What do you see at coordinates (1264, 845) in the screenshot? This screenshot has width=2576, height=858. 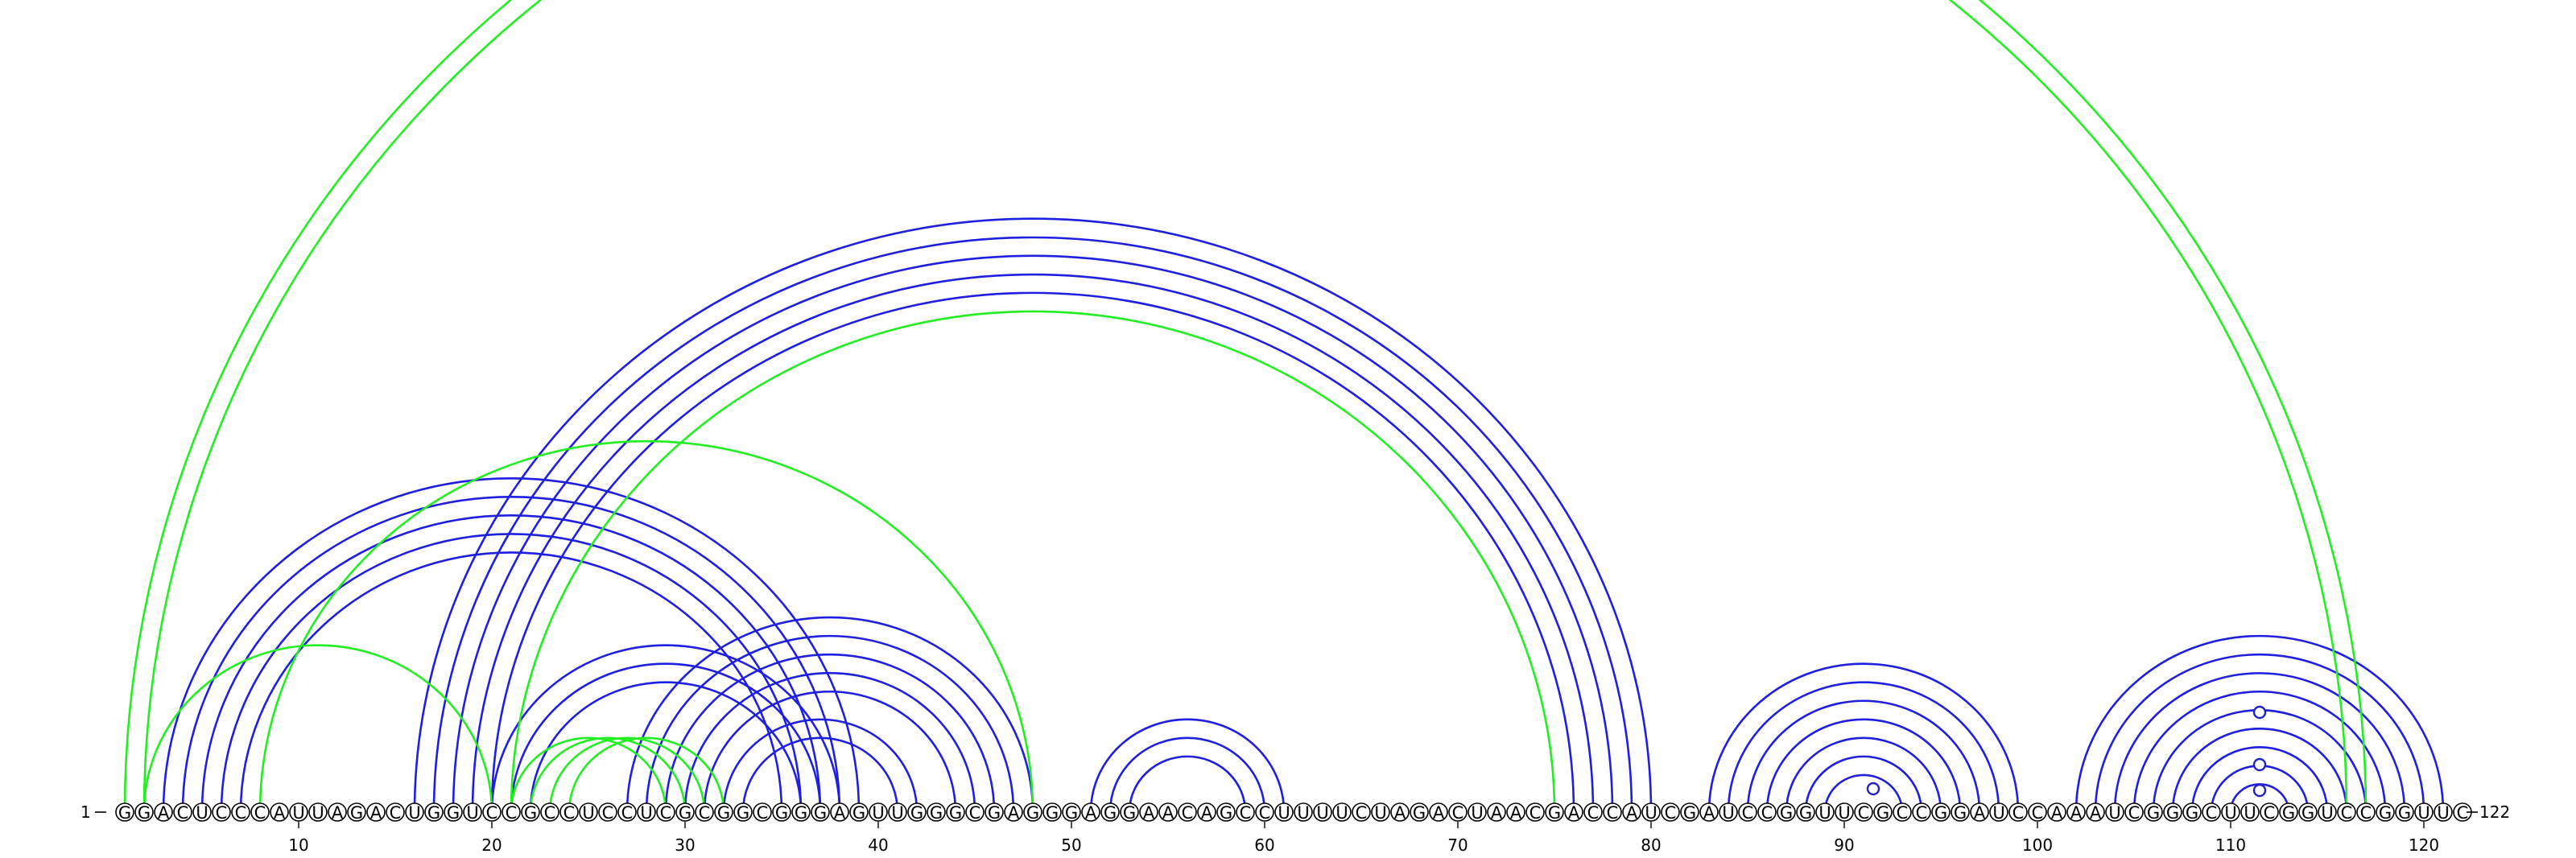 I see `tick-label-60: 60` at bounding box center [1264, 845].